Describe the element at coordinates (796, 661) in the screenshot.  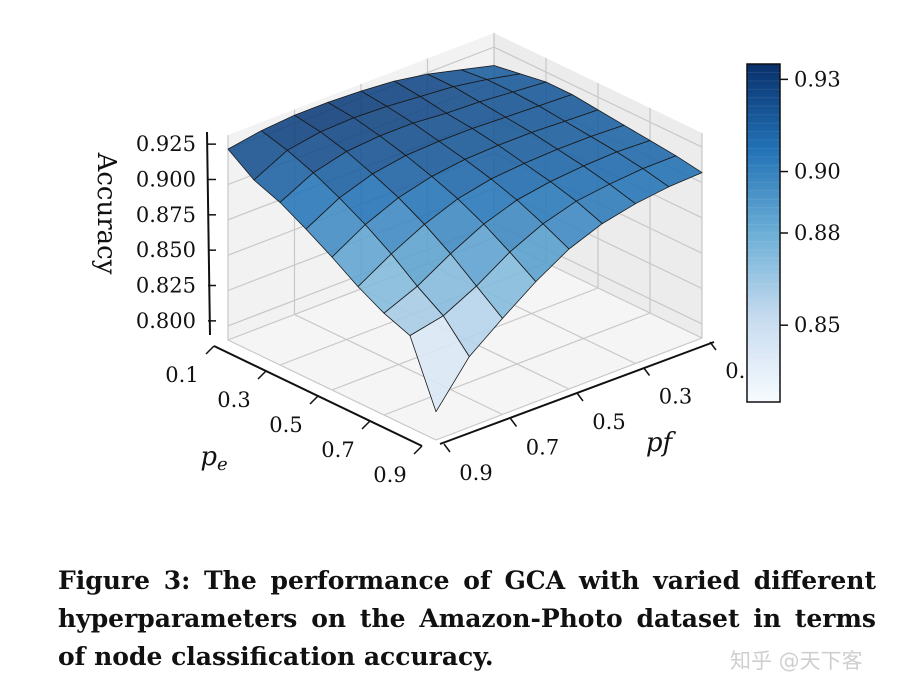
I see `watermark: 知乎 @天下客` at that location.